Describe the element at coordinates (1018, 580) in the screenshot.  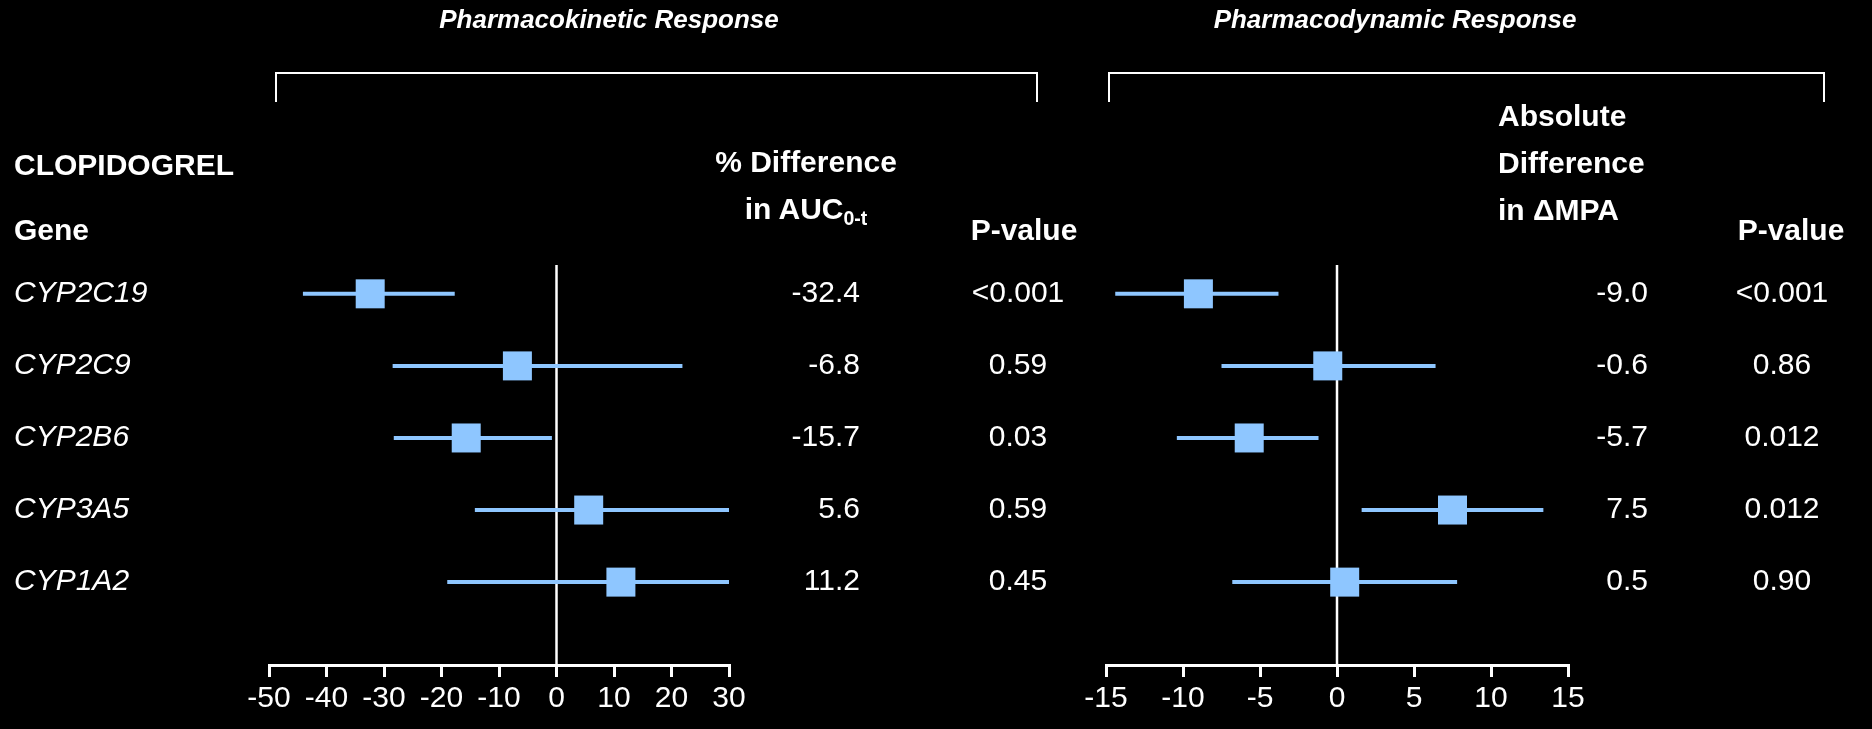
I see `text: 0.45` at that location.